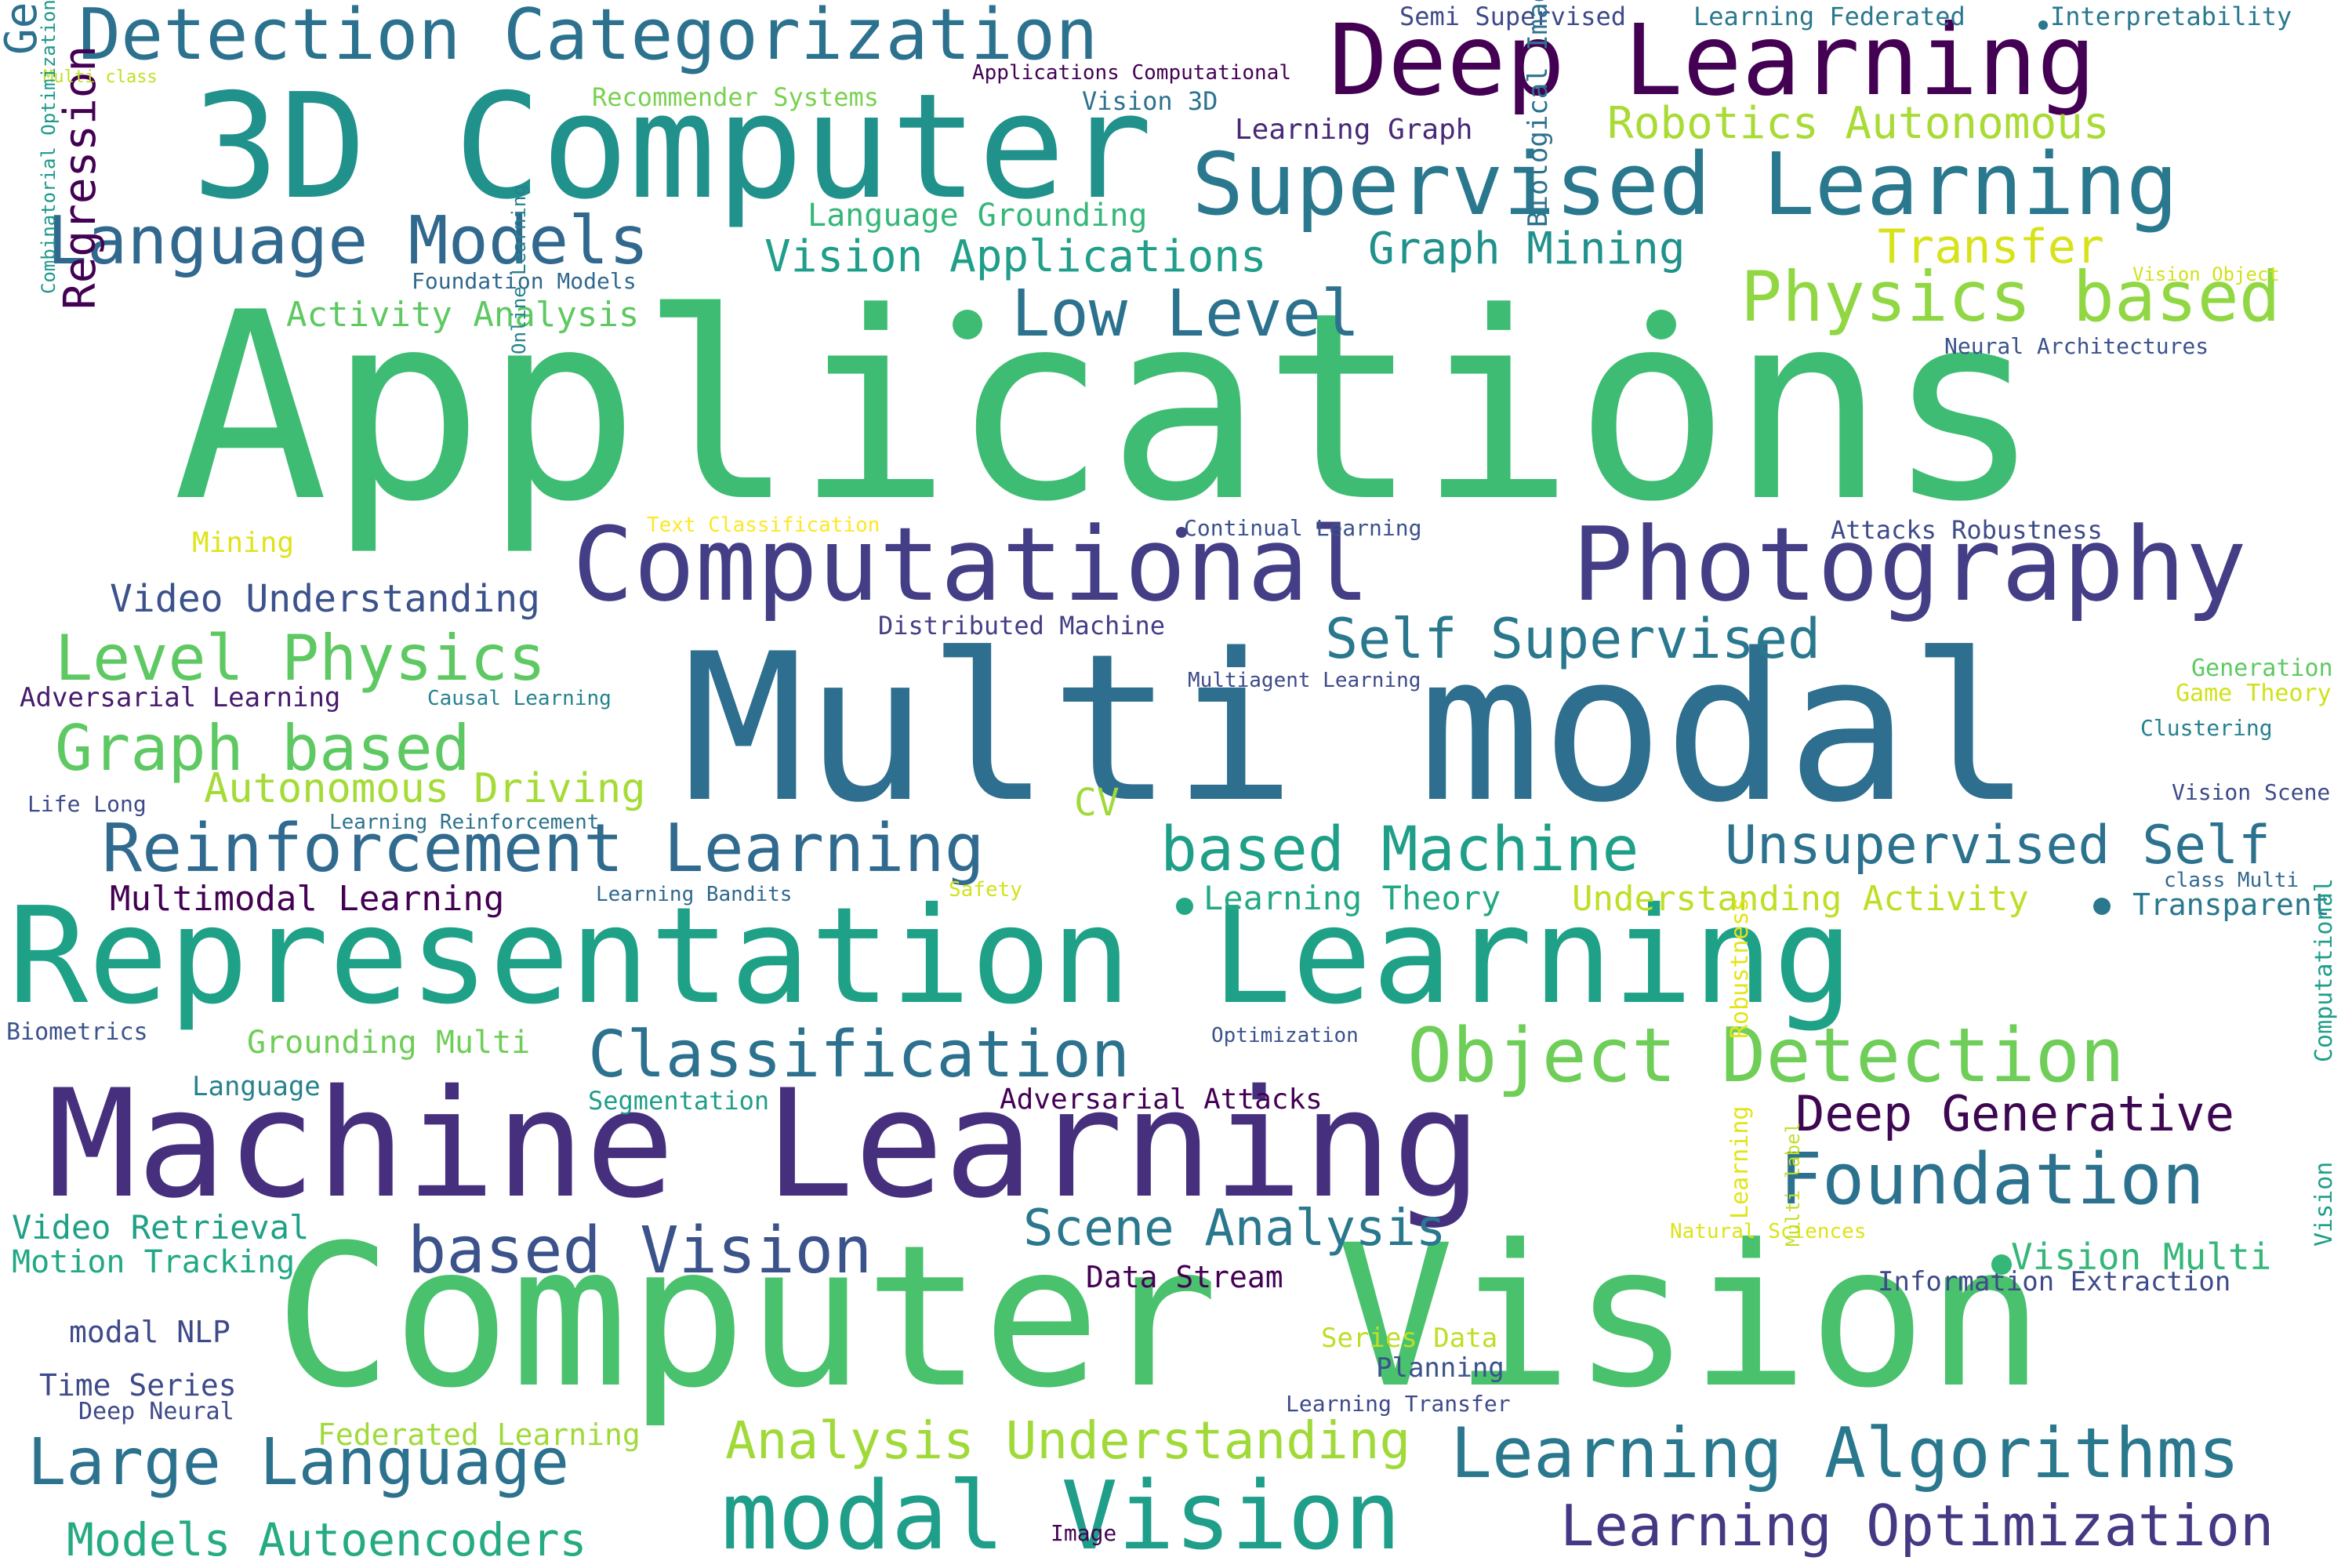 This screenshot has height=1568, width=2352. What do you see at coordinates (2254, 693) in the screenshot?
I see `cloud-word: Game Theory` at bounding box center [2254, 693].